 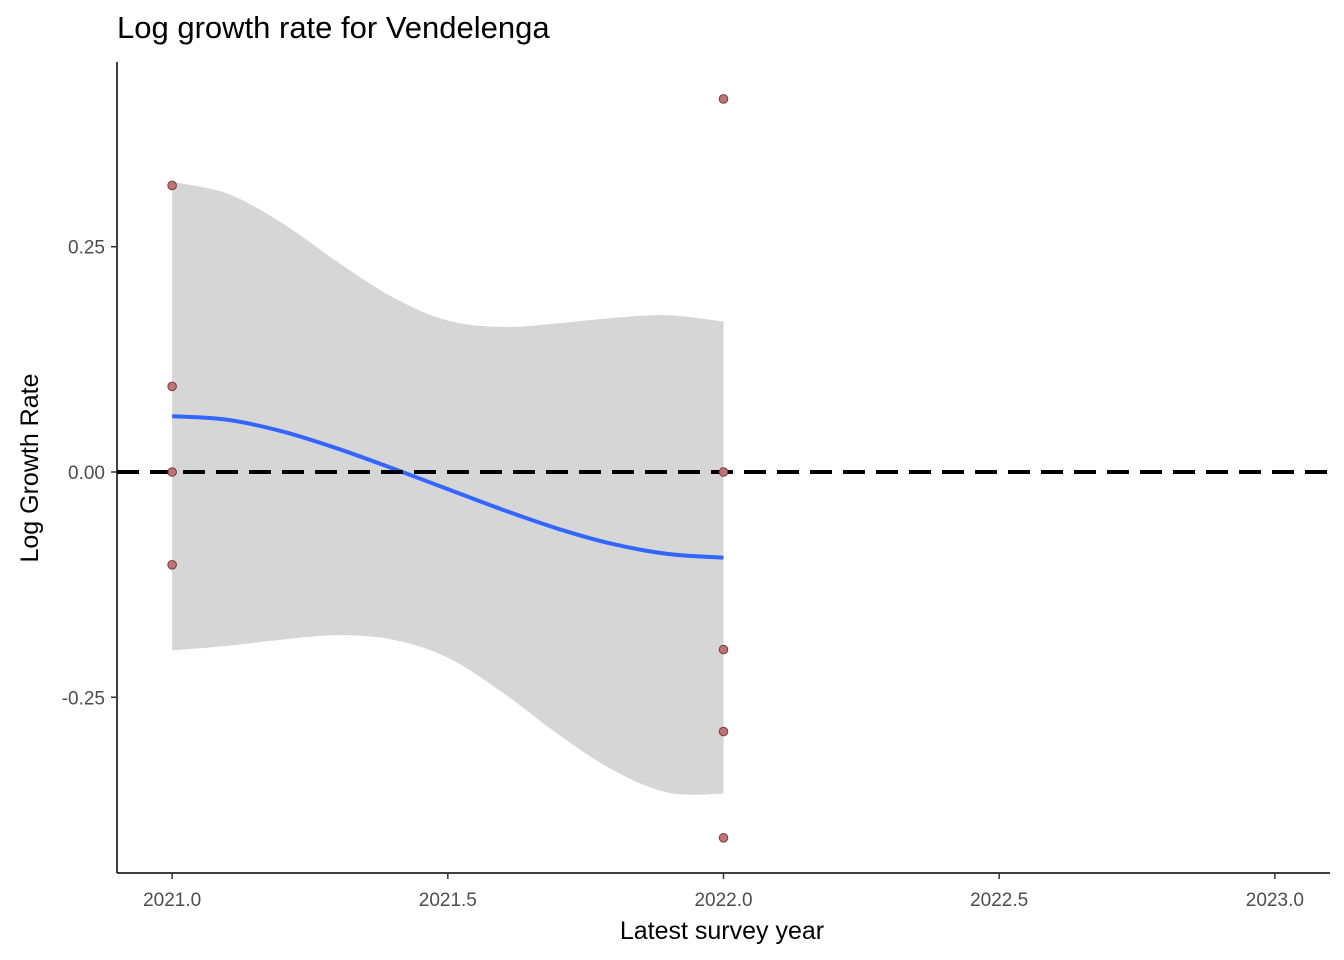 I want to click on chart-title: Log growth rate for Vendelenga, so click(x=333, y=27).